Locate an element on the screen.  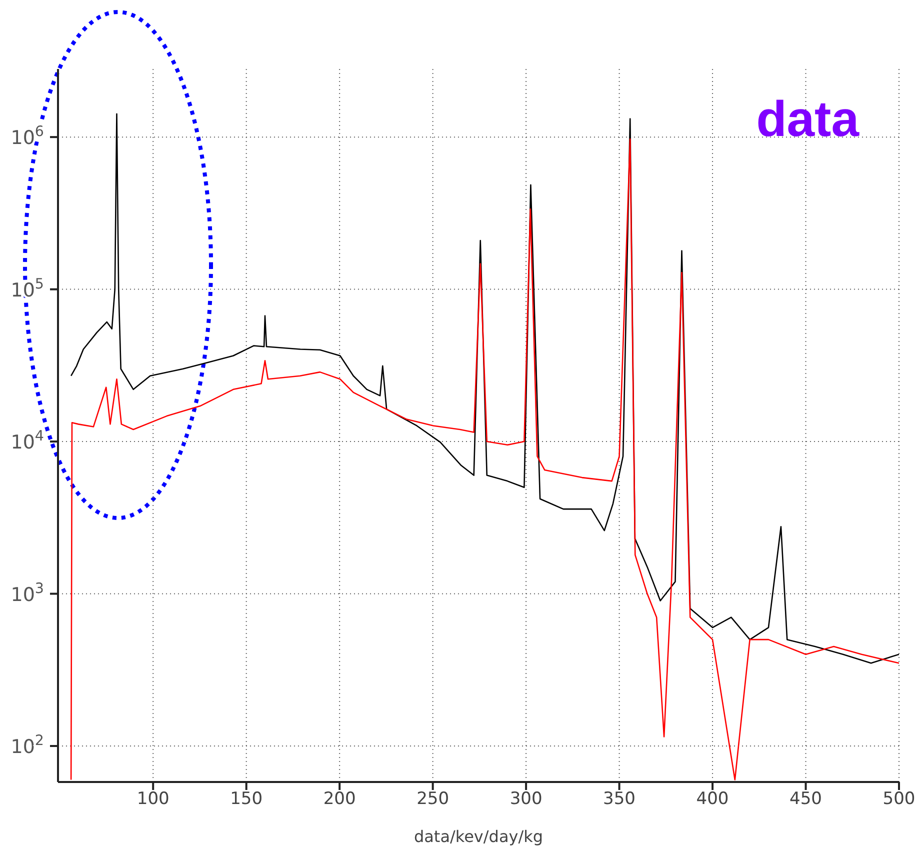
y-tick-label: 10$^{3}$ is located at coordinates (27, 593).